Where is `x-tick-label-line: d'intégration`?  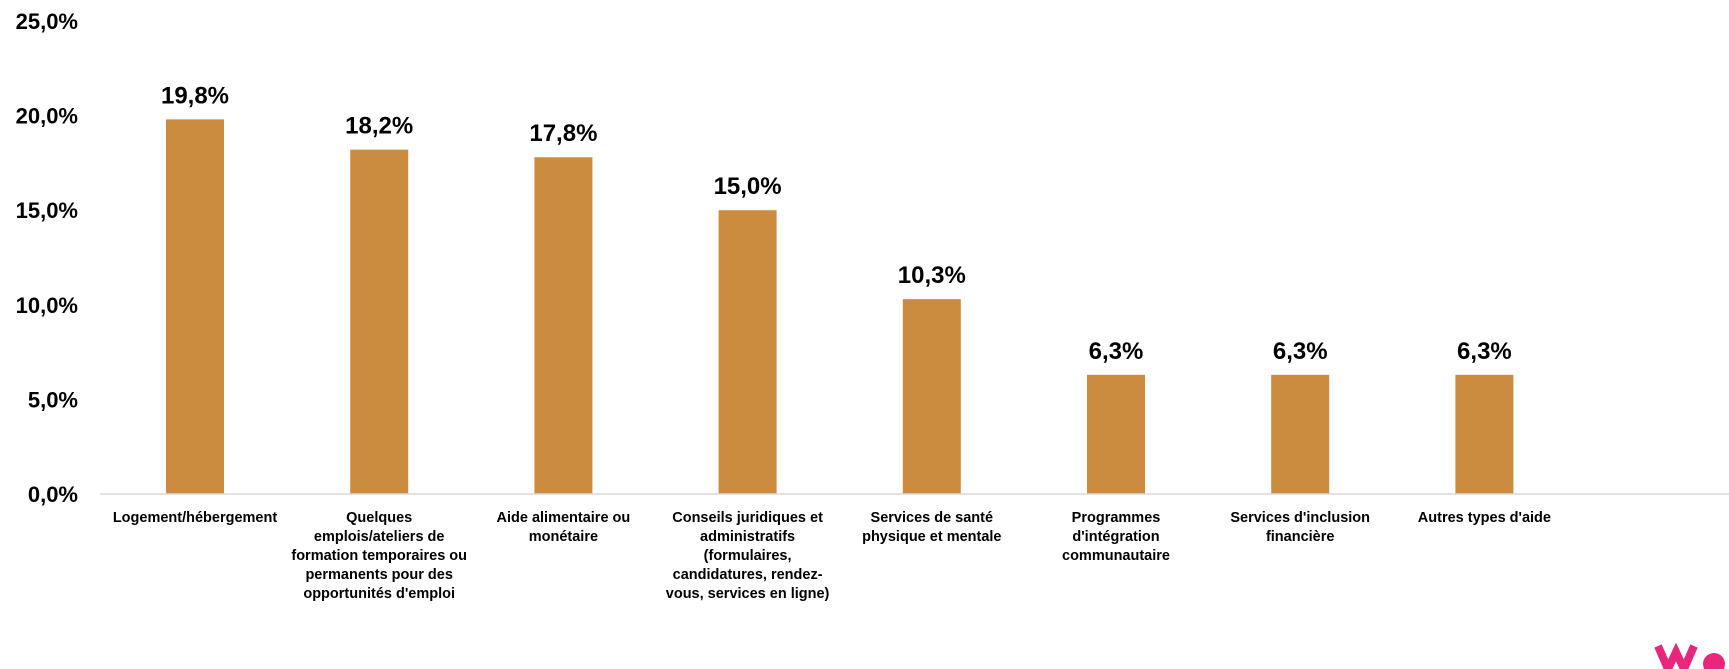
x-tick-label-line: d'intégration is located at coordinates (1116, 537).